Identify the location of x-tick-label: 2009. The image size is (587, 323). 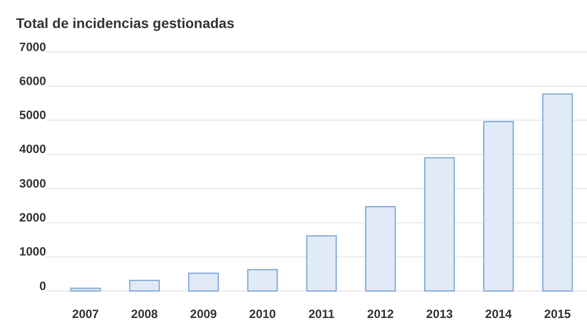
(204, 314).